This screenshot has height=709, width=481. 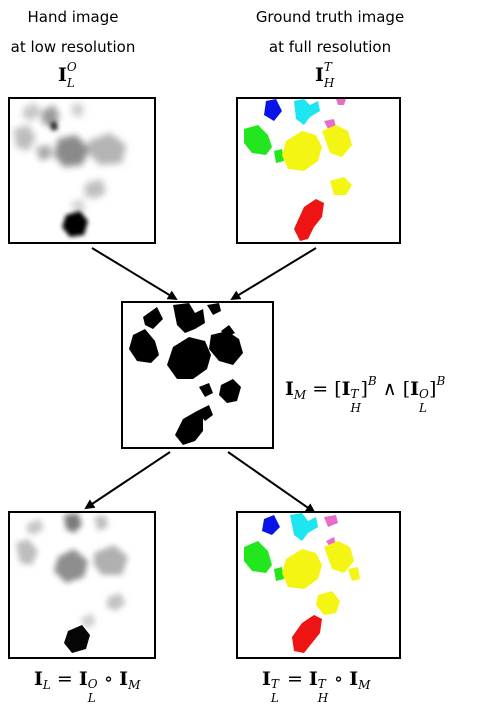 What do you see at coordinates (73, 47) in the screenshot?
I see `caption-hand-image-line2: at low resolution` at bounding box center [73, 47].